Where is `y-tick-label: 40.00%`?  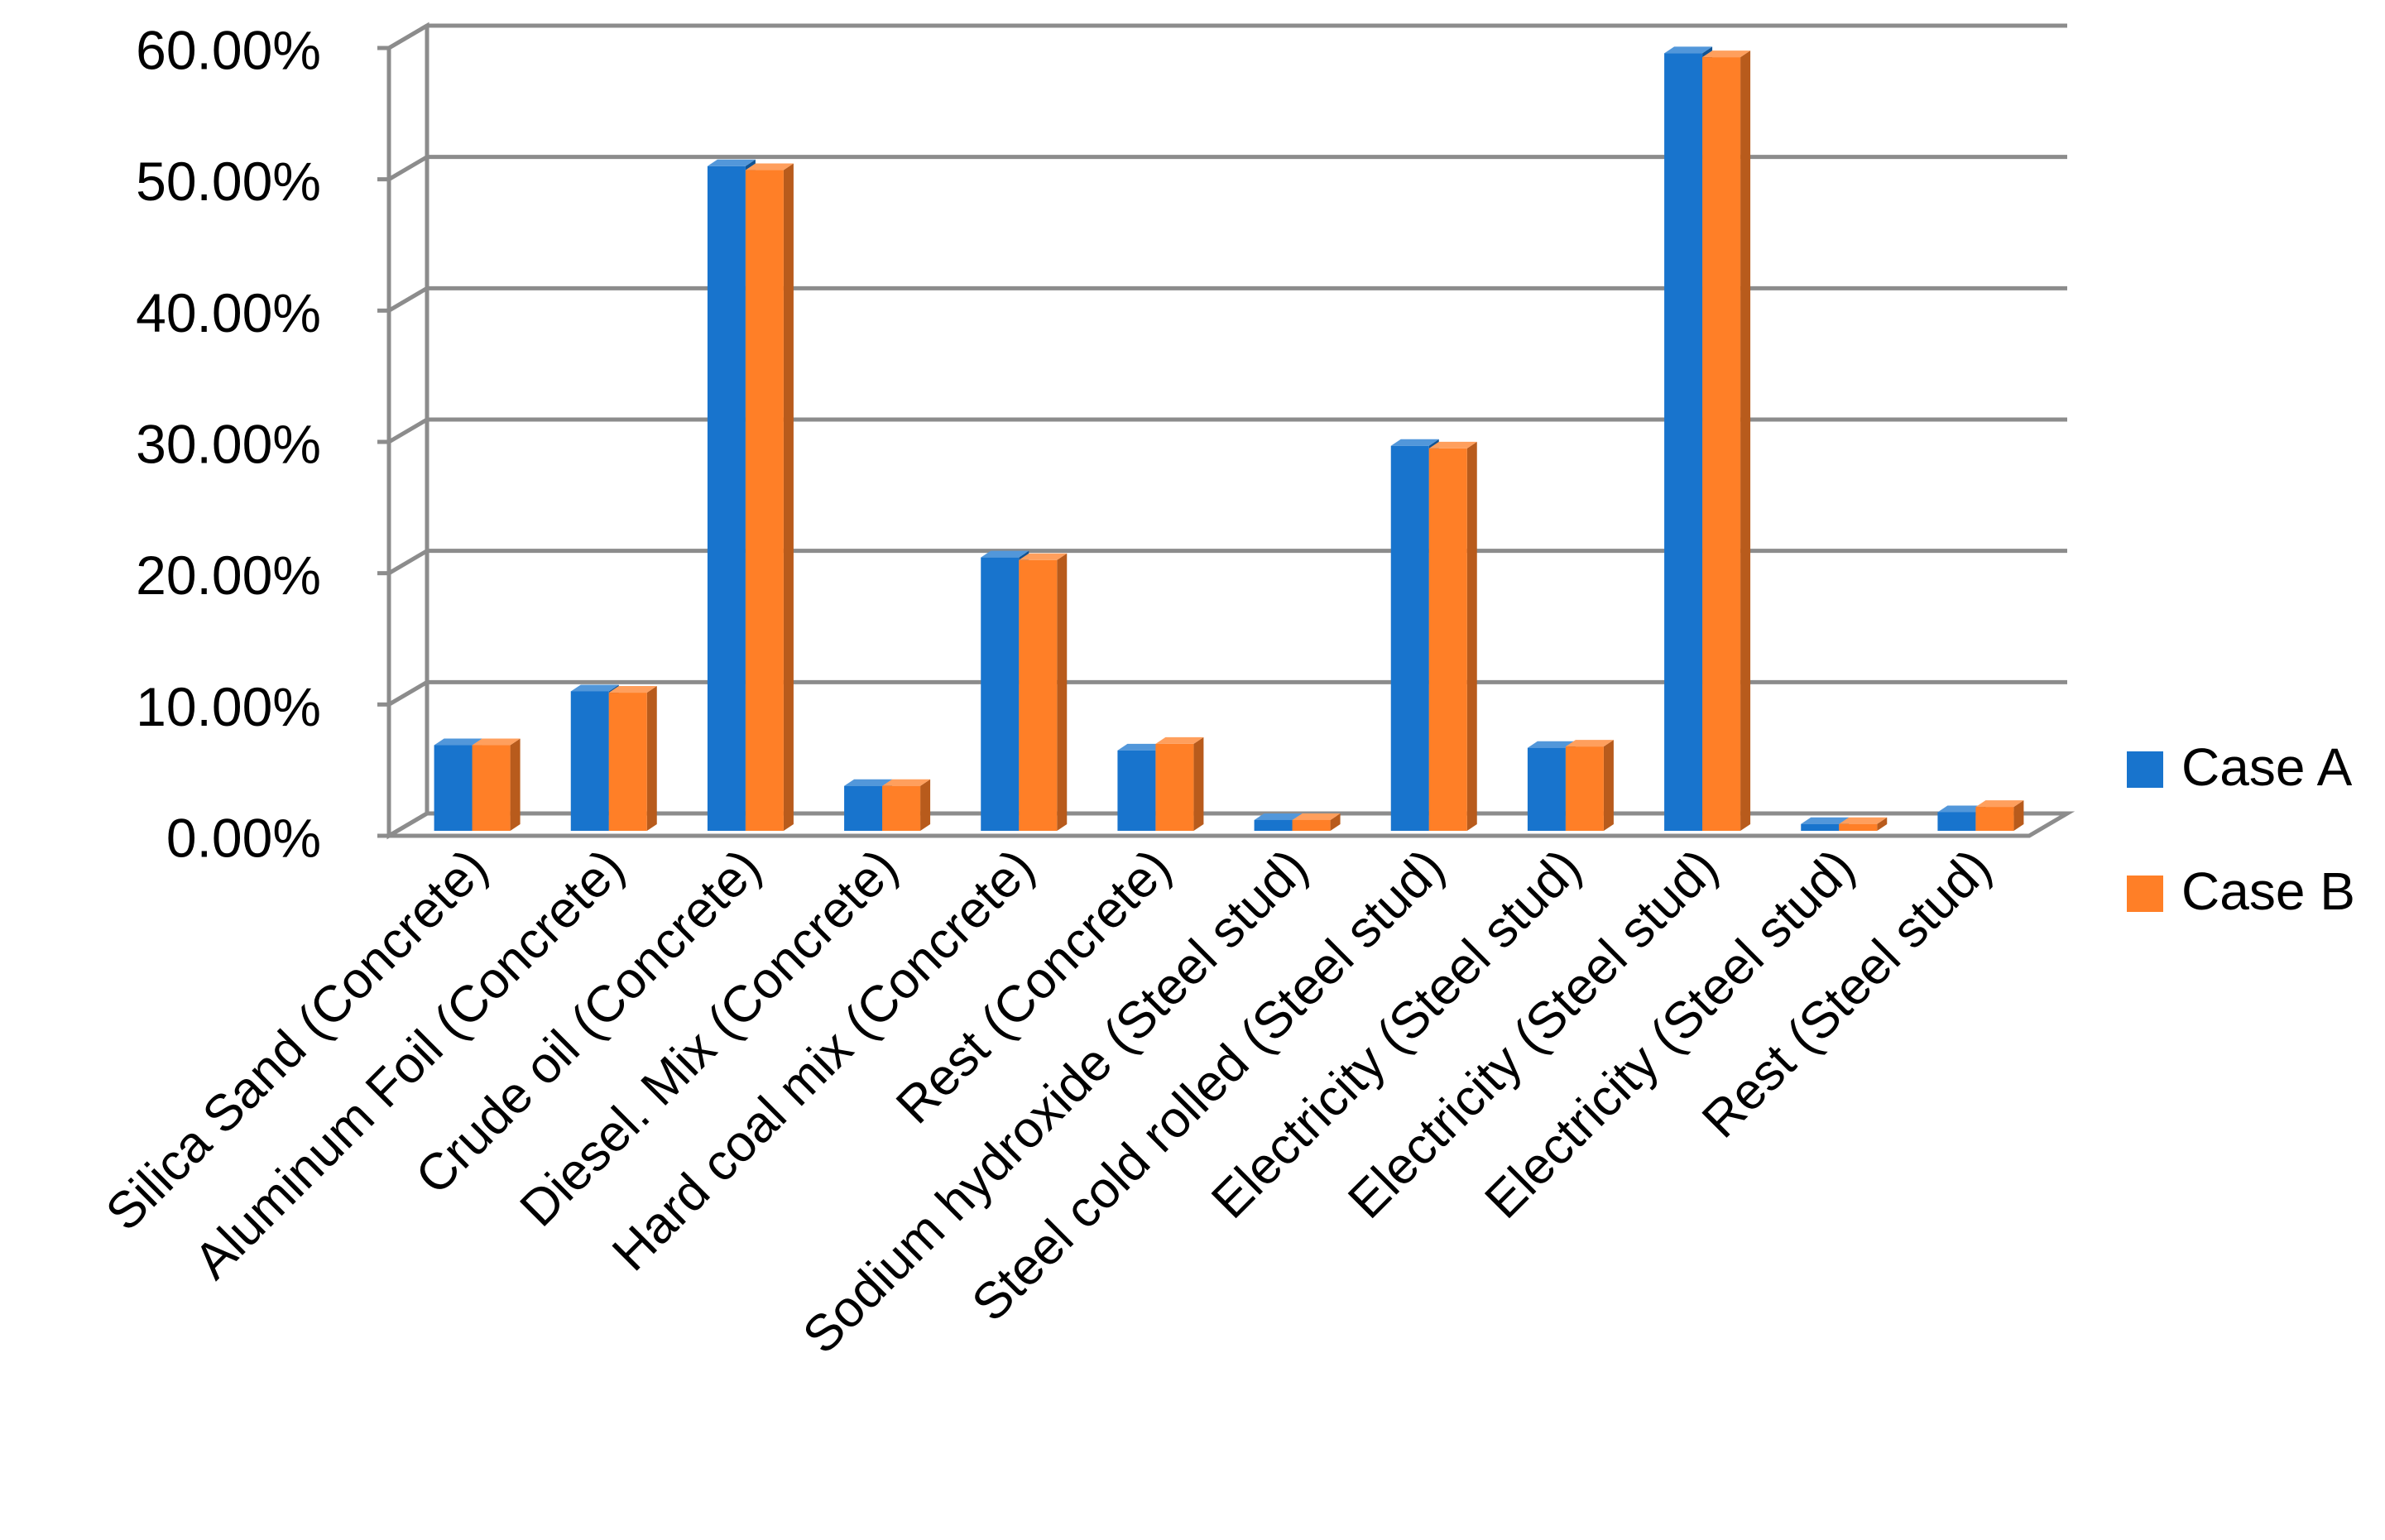
y-tick-label: 40.00% is located at coordinates (229, 313).